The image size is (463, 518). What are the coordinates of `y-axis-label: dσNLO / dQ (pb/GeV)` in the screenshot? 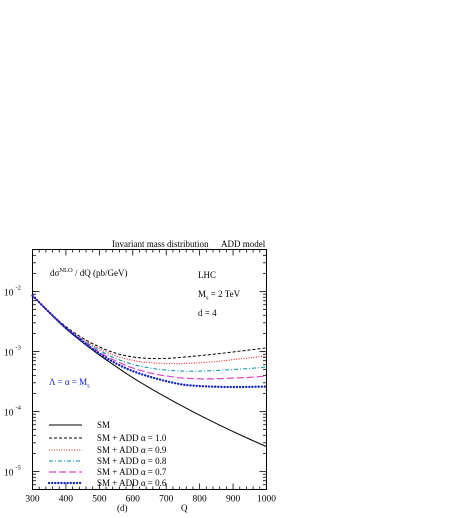 It's located at (88, 272).